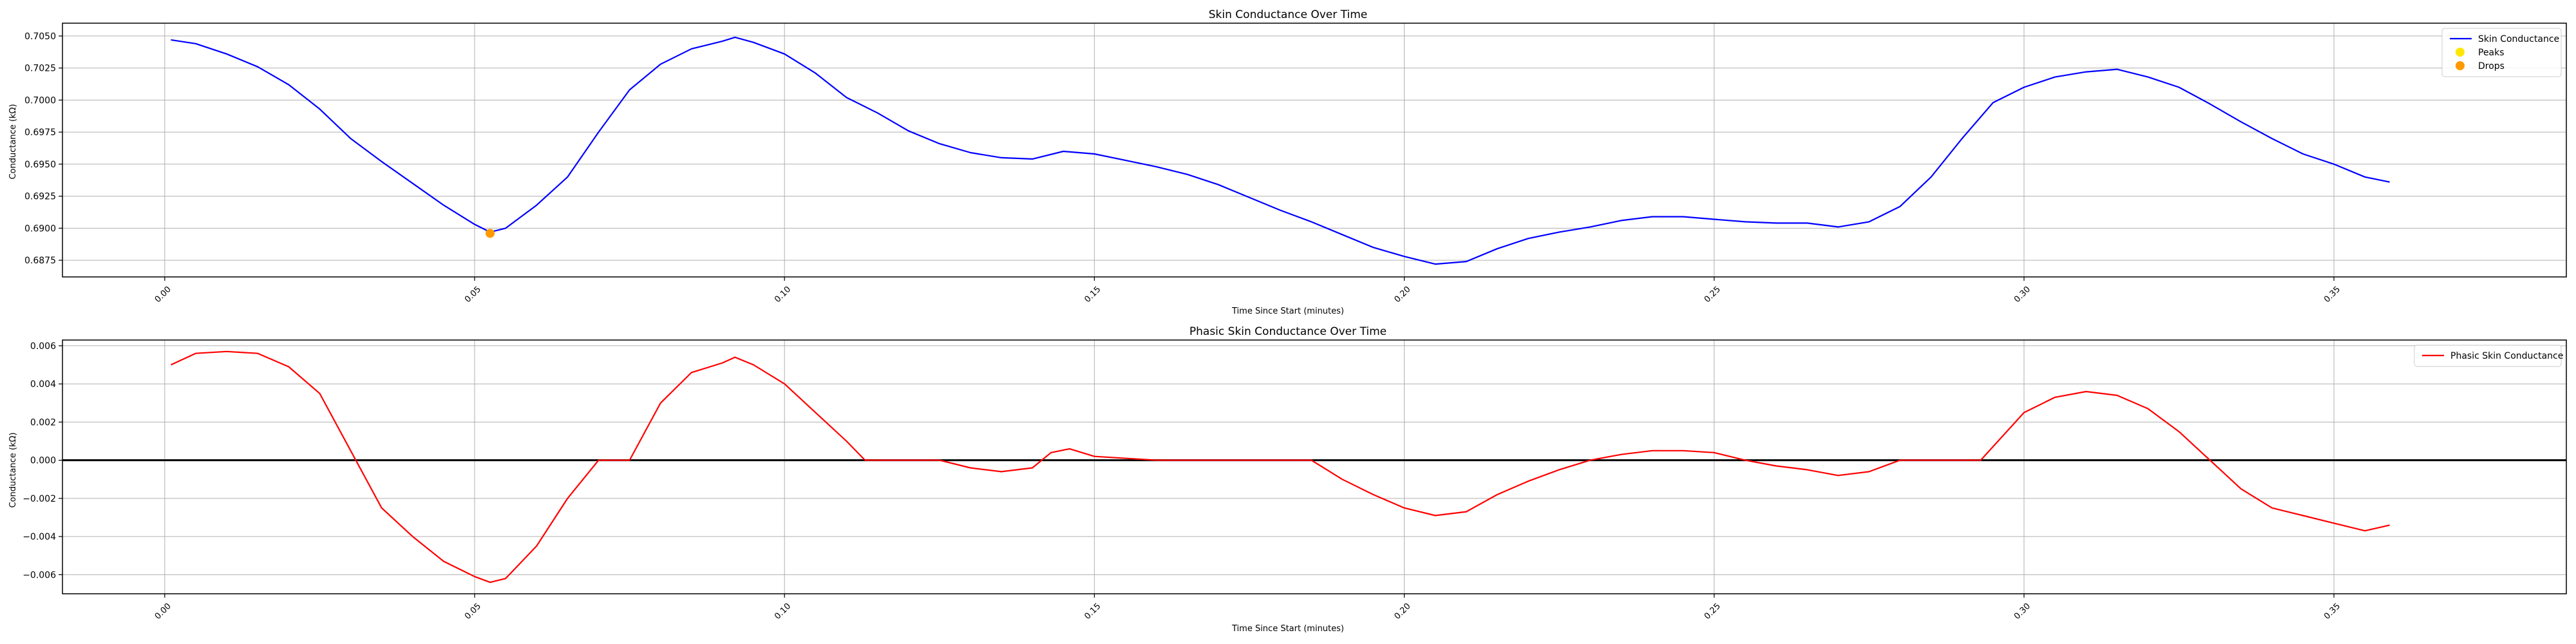  I want to click on y-tick-label: 0.7025, so click(40, 69).